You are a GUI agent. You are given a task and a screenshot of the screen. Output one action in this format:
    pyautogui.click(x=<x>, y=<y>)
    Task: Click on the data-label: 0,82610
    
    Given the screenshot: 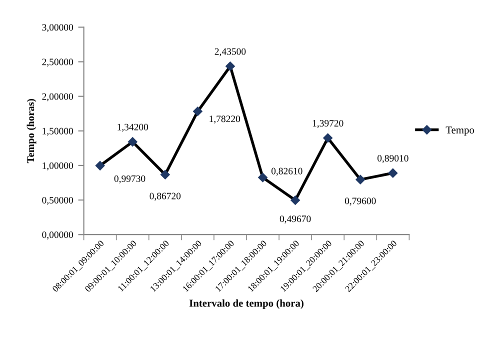 What is the action you would take?
    pyautogui.click(x=286, y=172)
    